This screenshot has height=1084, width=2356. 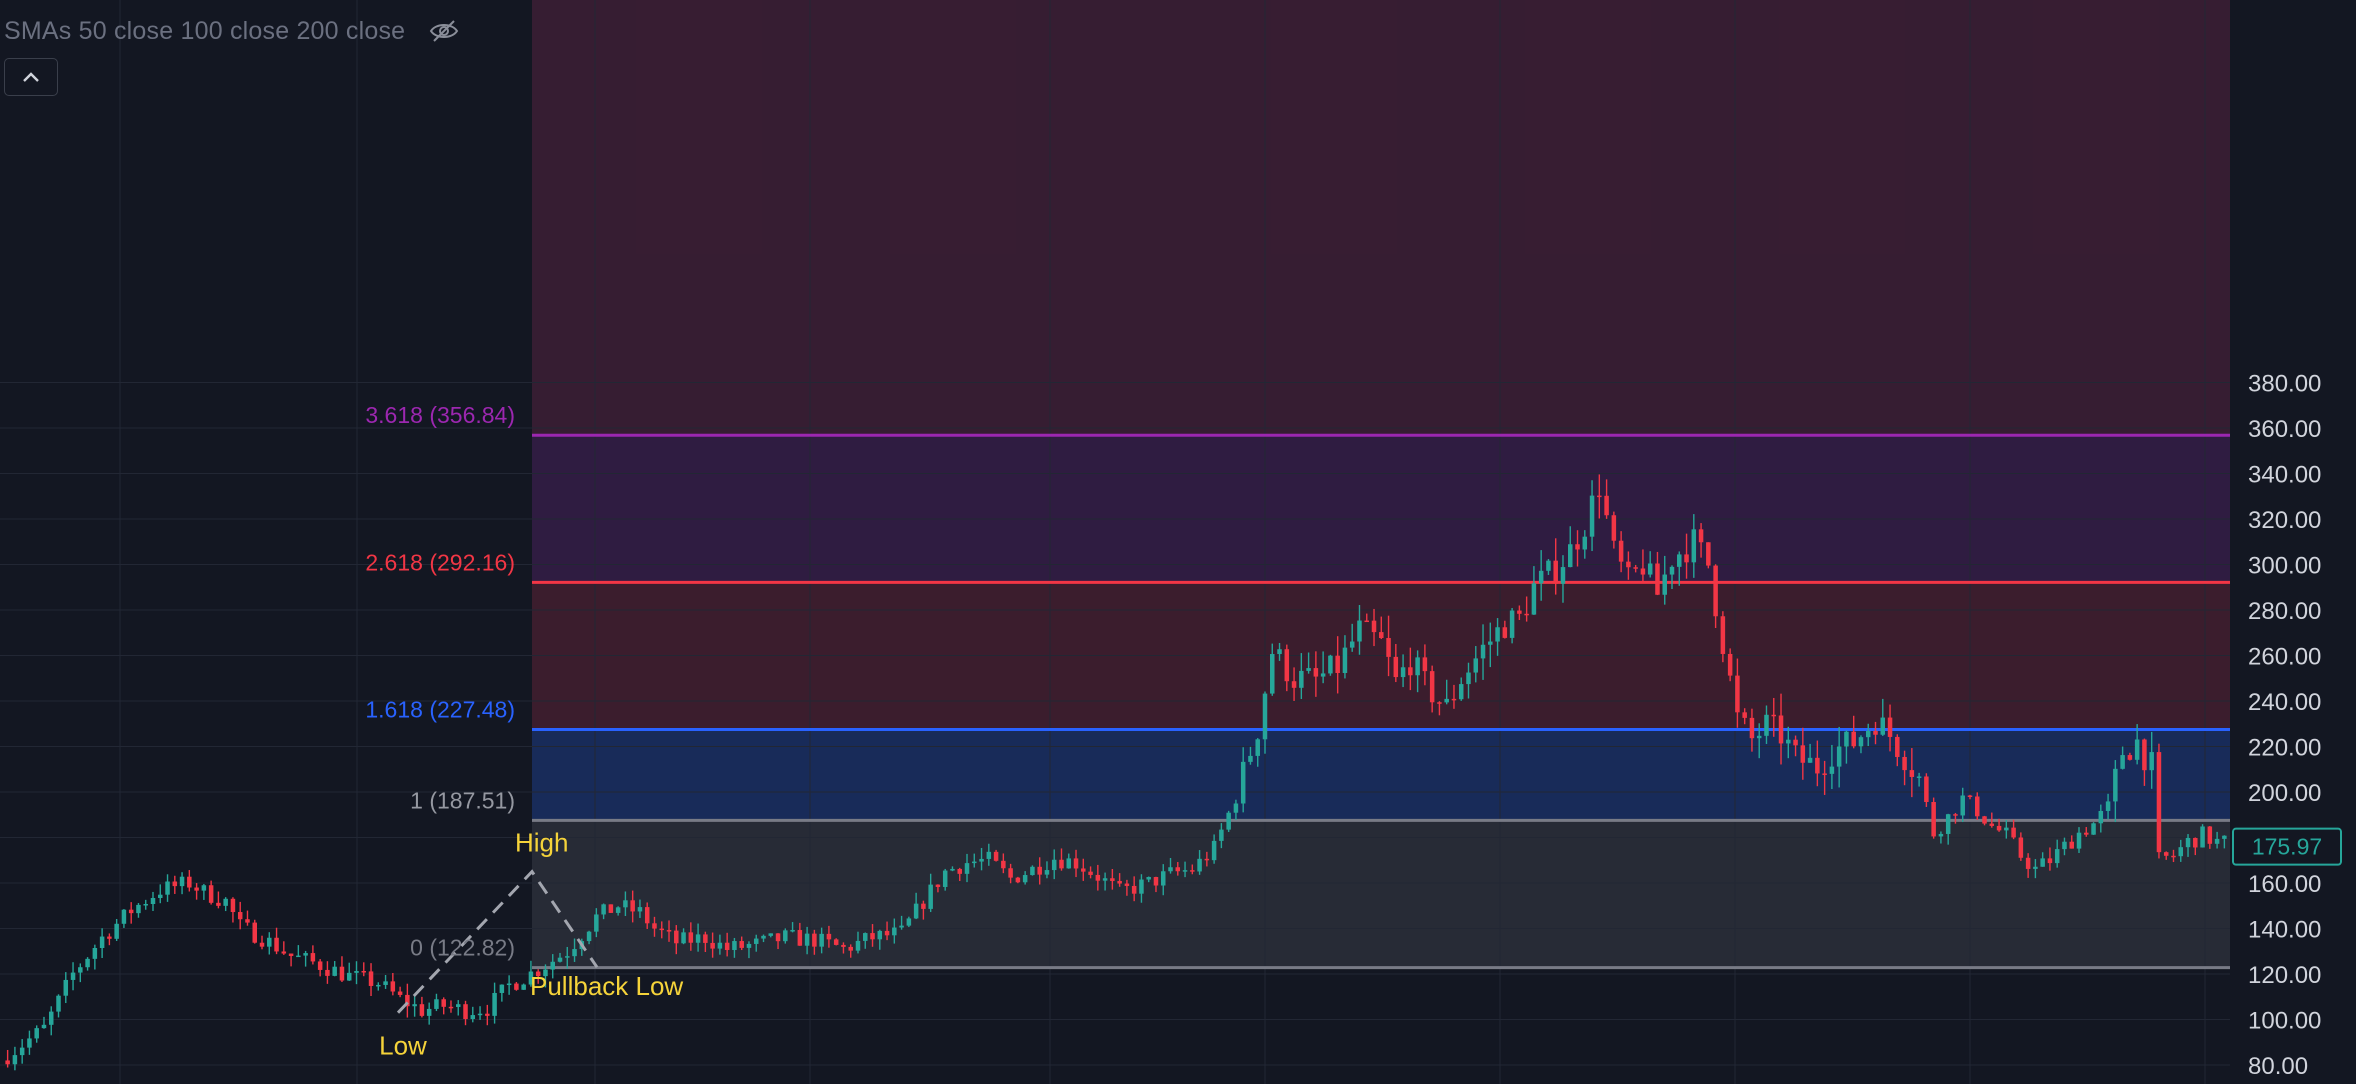 I want to click on chevron-up-icon, so click(x=31, y=77).